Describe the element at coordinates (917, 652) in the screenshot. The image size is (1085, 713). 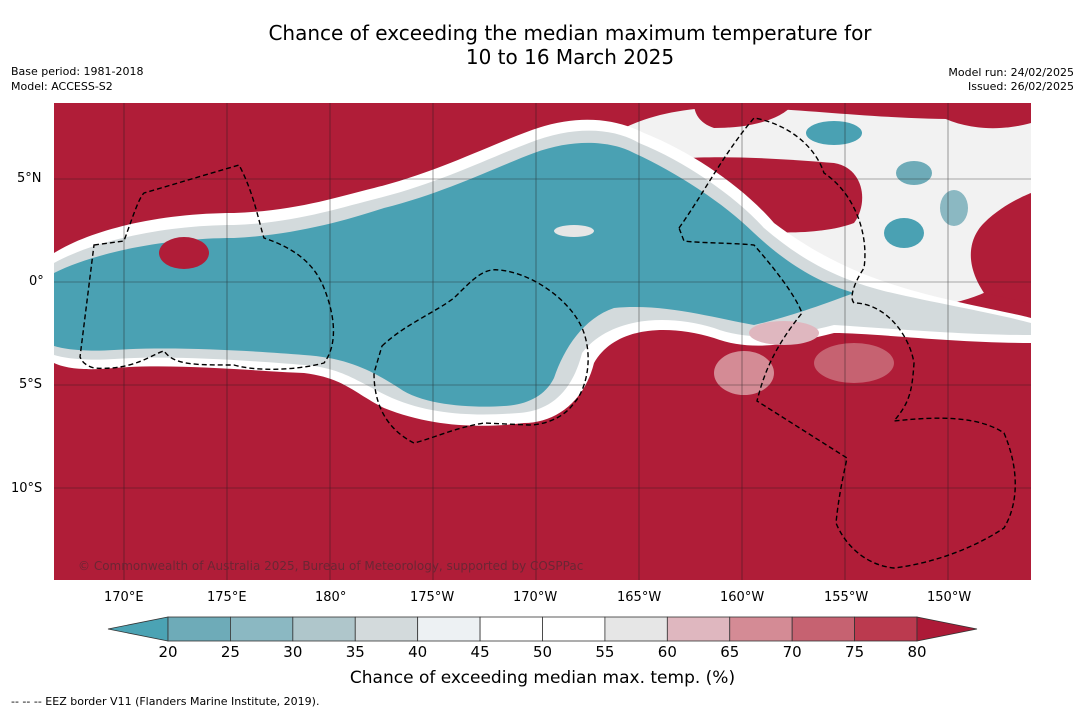
I see `colorbar-tick-label: 80` at that location.